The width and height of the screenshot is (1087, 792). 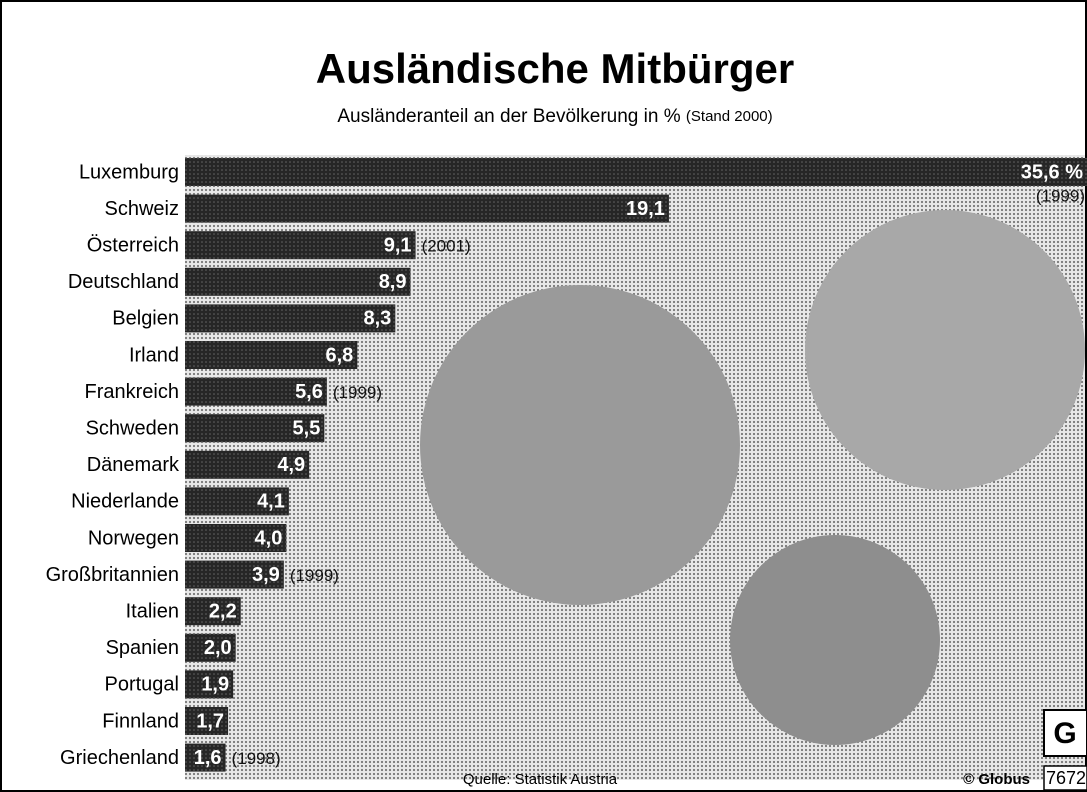 What do you see at coordinates (729, 116) in the screenshot?
I see `subtitle-note: (Stand 2000)` at bounding box center [729, 116].